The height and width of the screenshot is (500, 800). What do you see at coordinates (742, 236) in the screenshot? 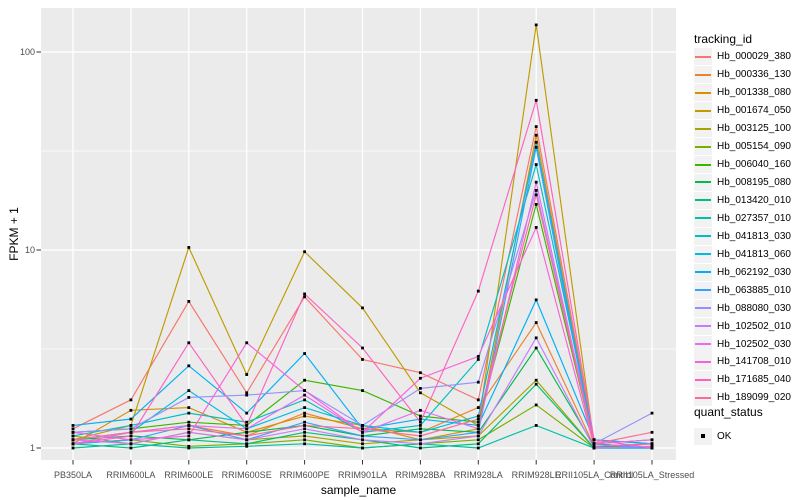
I see `legend-entry-Hb_041813_030: Hb_041813_030` at bounding box center [742, 236].